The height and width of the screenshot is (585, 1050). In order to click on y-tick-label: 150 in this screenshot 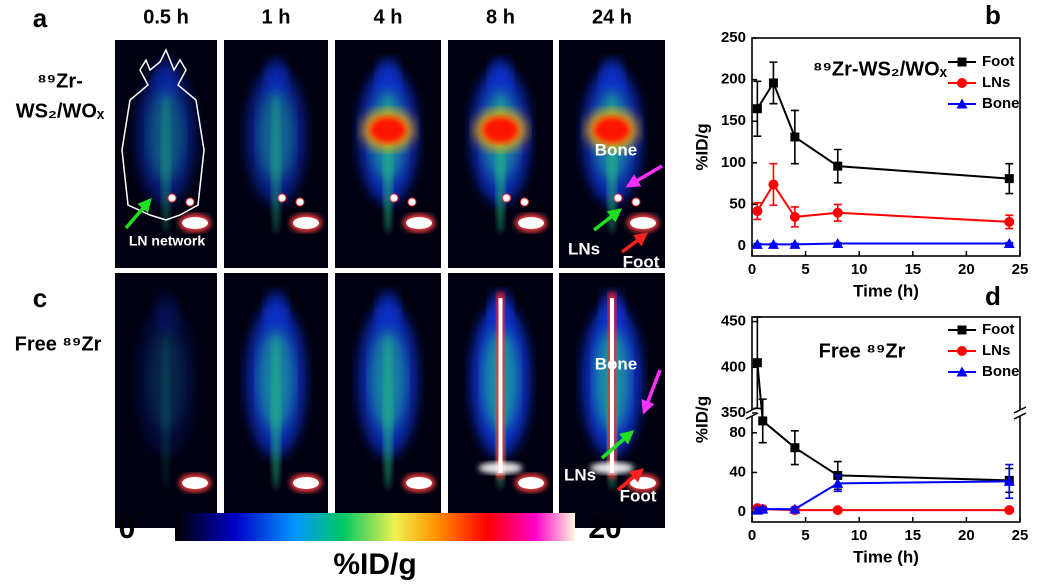, I will do `click(733, 120)`.